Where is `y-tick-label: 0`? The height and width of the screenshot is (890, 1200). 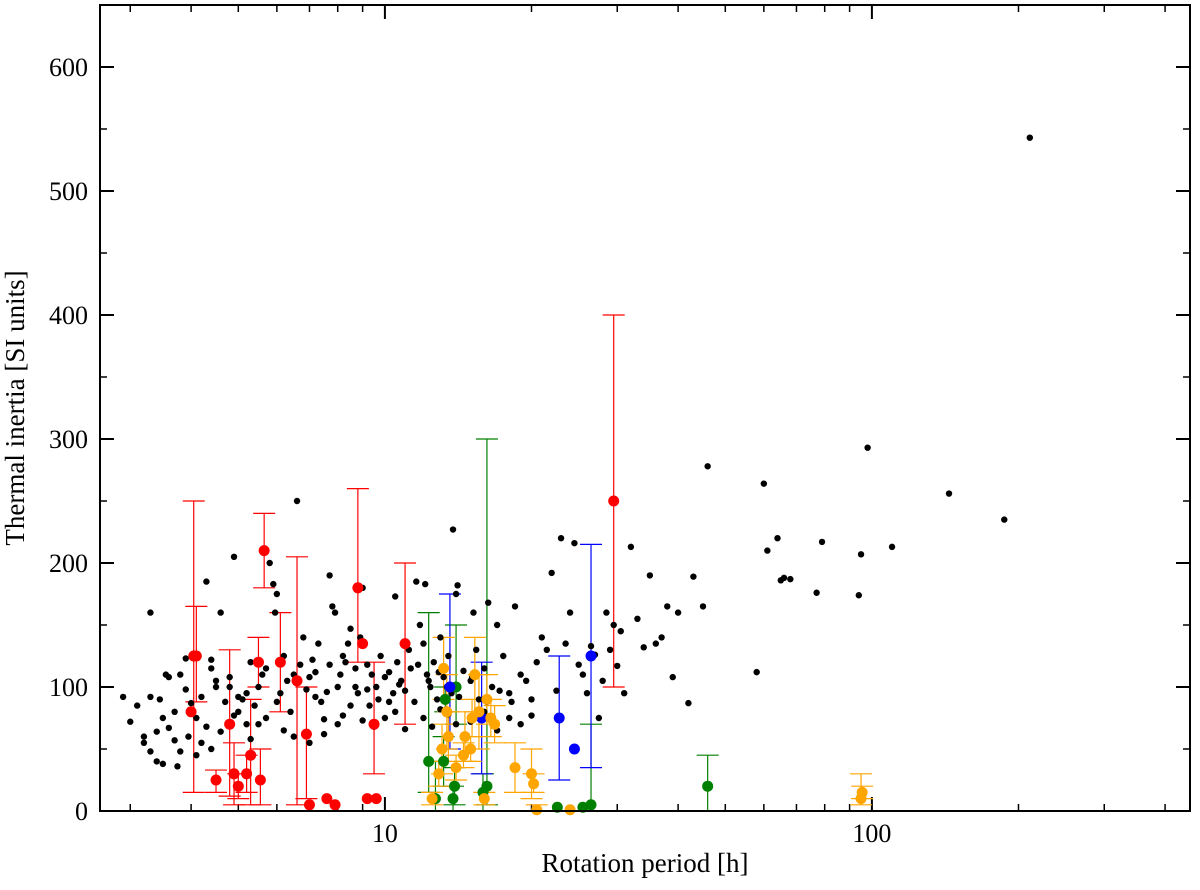 y-tick-label: 0 is located at coordinates (81, 811).